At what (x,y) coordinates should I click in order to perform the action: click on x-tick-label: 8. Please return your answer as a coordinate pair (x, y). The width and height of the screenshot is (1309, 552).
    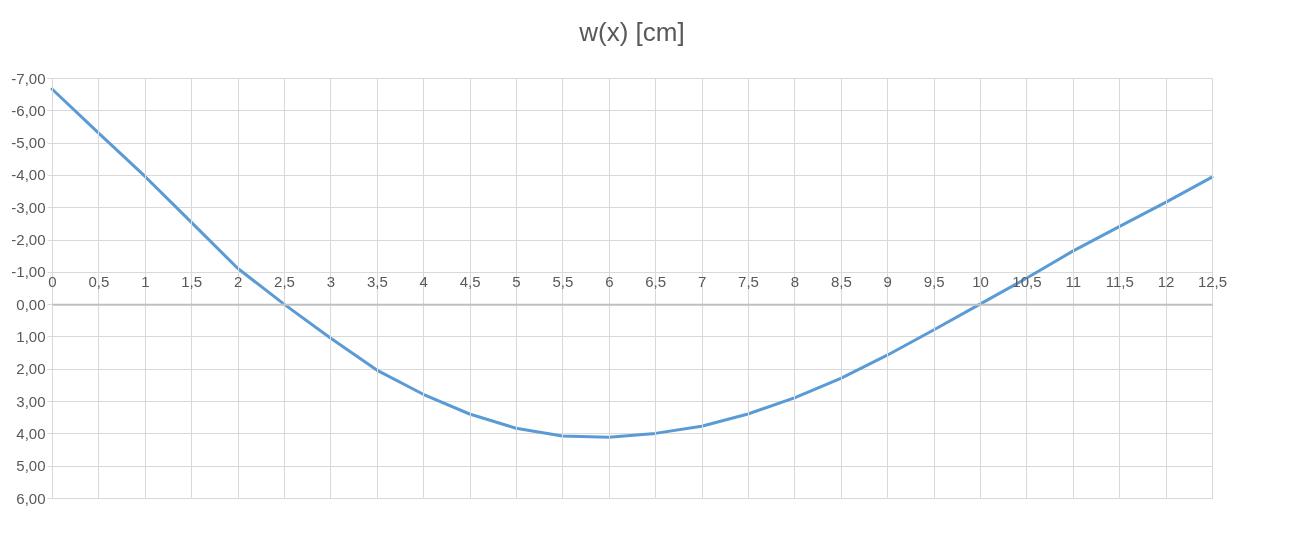
    Looking at the image, I should click on (795, 281).